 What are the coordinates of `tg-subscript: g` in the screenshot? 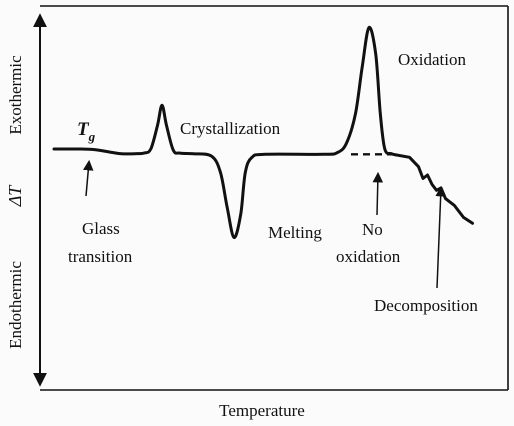 It's located at (92, 136).